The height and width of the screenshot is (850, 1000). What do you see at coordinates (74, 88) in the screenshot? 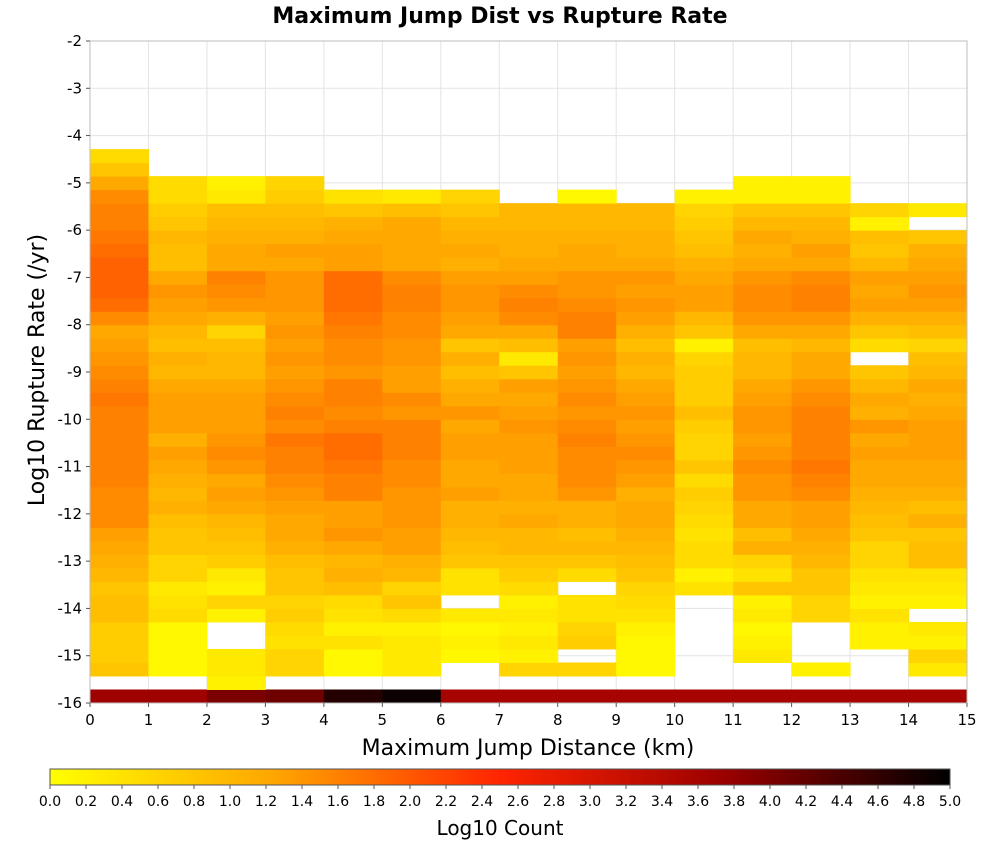
I see `y-tick-label: -3` at bounding box center [74, 88].